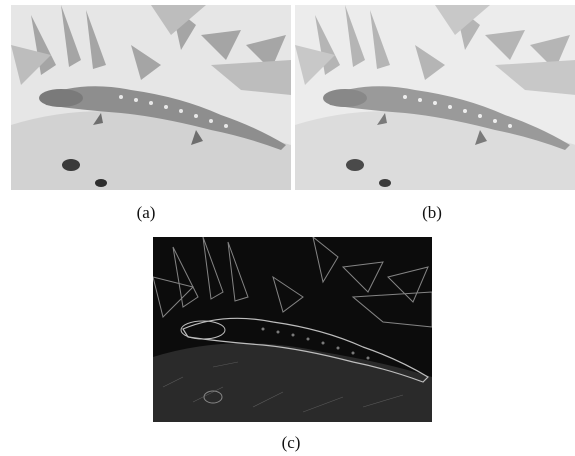 The height and width of the screenshot is (456, 575). Describe the element at coordinates (432, 212) in the screenshot. I see `caption-b: (b)` at that location.